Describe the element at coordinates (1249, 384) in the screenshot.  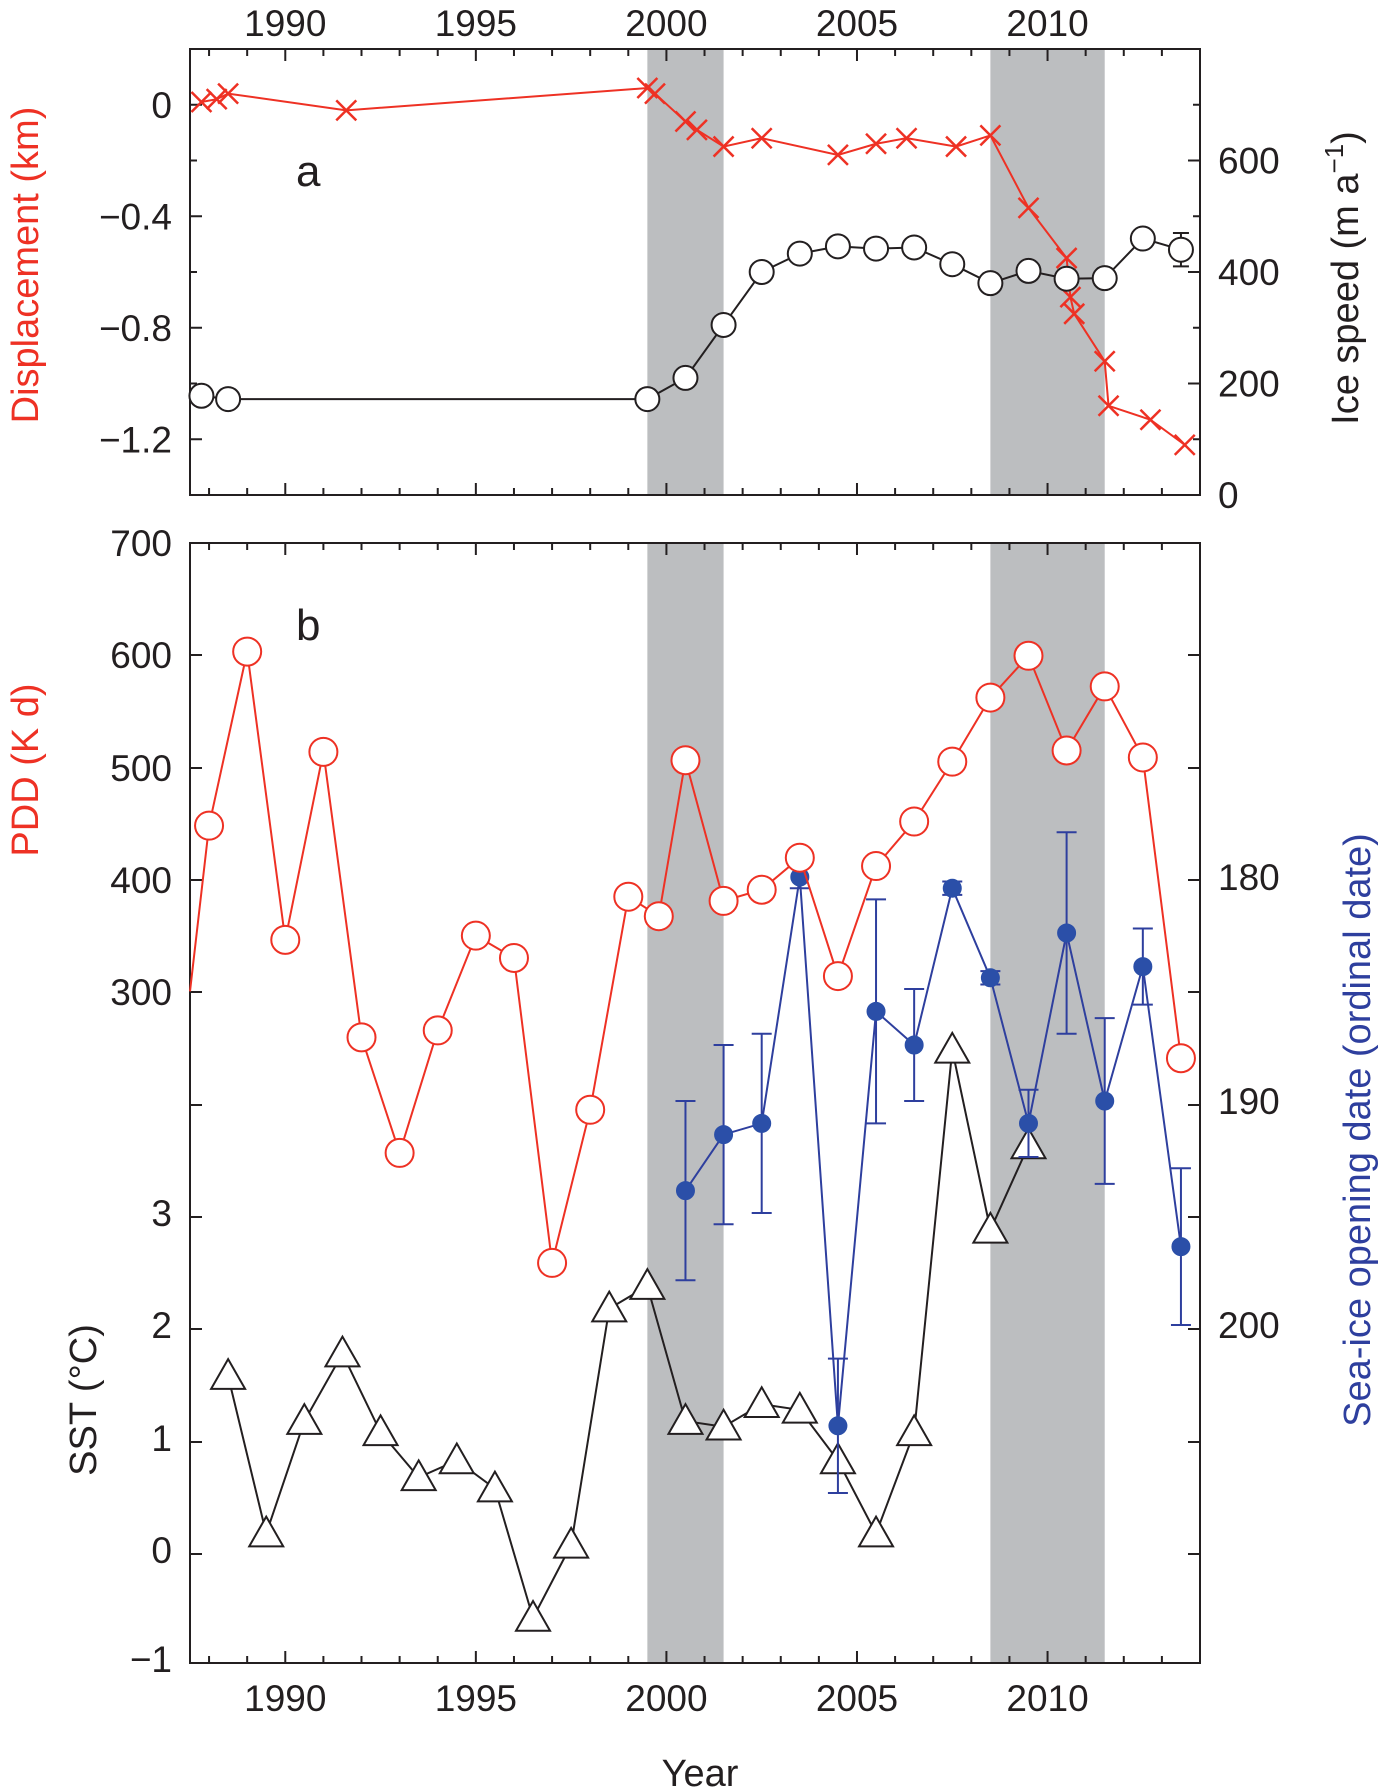
I see `panel-a-right-tick-label-1: 200` at that location.